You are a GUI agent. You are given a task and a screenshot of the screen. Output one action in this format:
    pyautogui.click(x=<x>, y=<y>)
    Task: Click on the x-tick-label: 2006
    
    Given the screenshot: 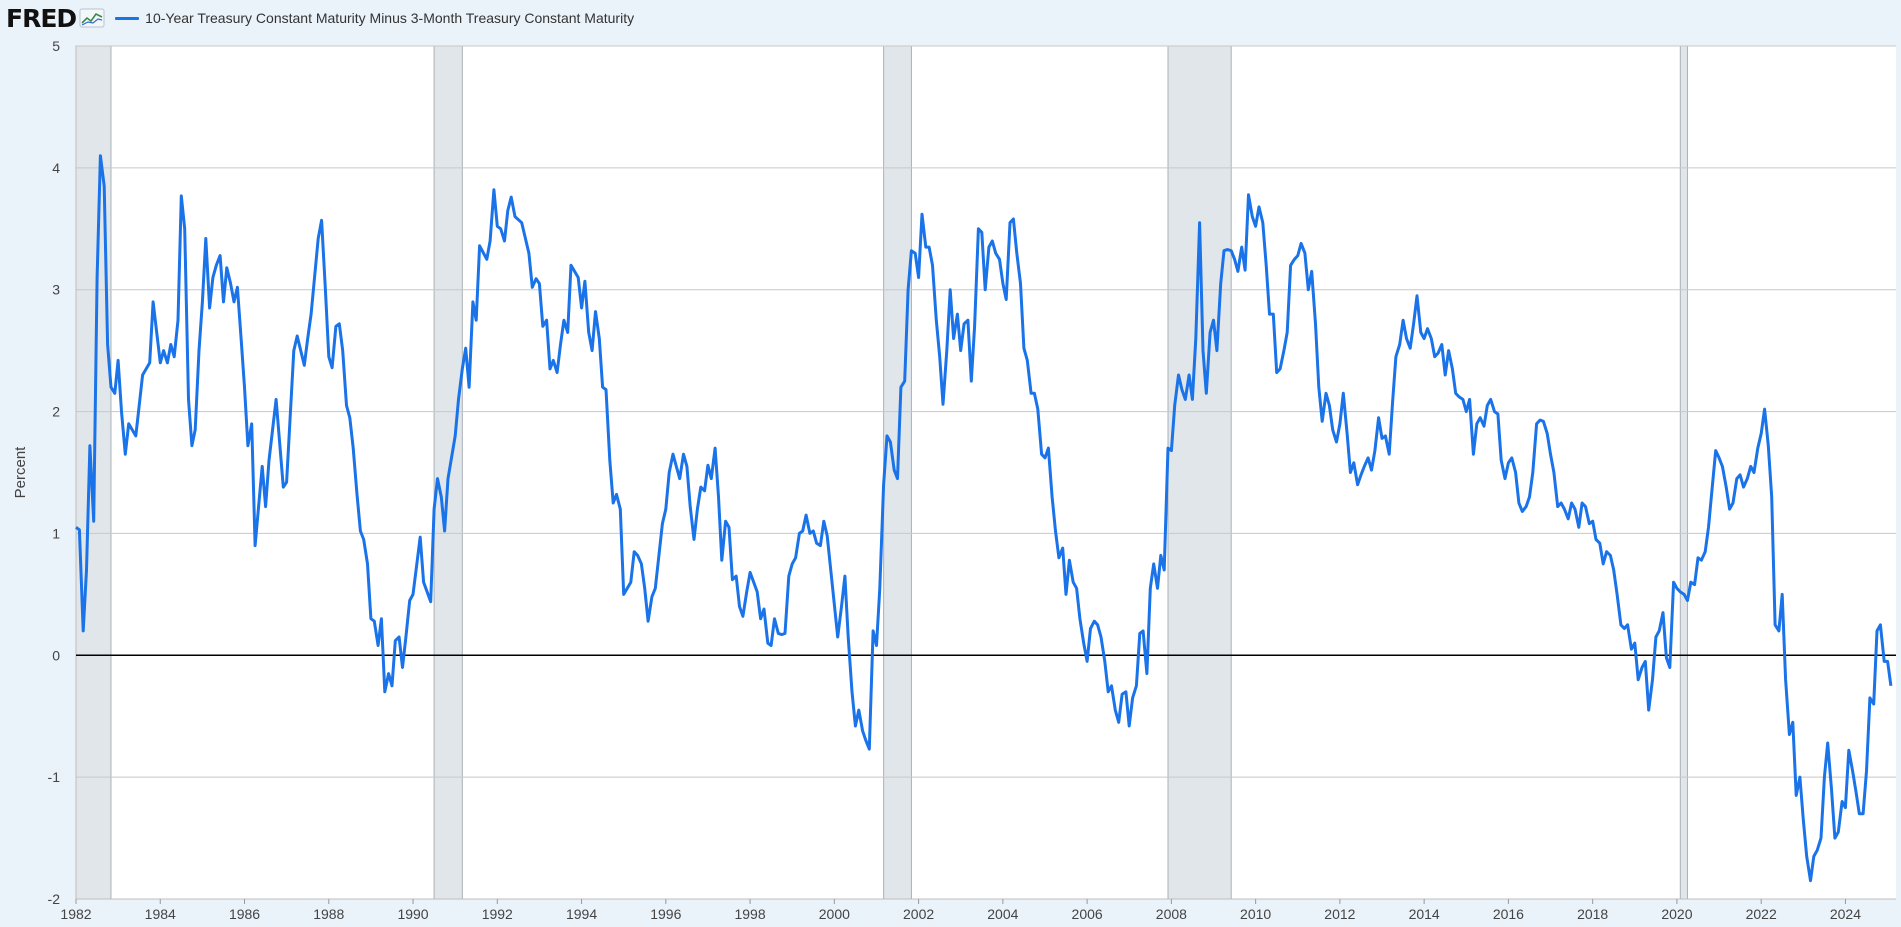 What is the action you would take?
    pyautogui.click(x=1087, y=914)
    